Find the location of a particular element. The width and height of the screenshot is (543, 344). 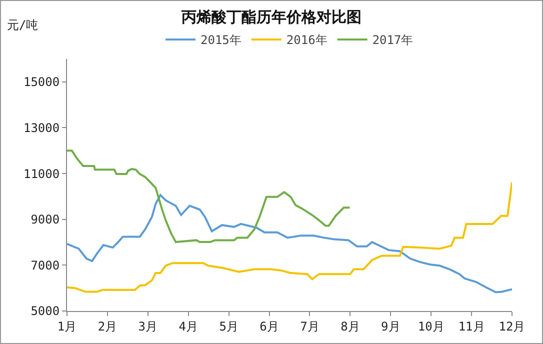

y-tick-label: 5000 is located at coordinates (45, 311).